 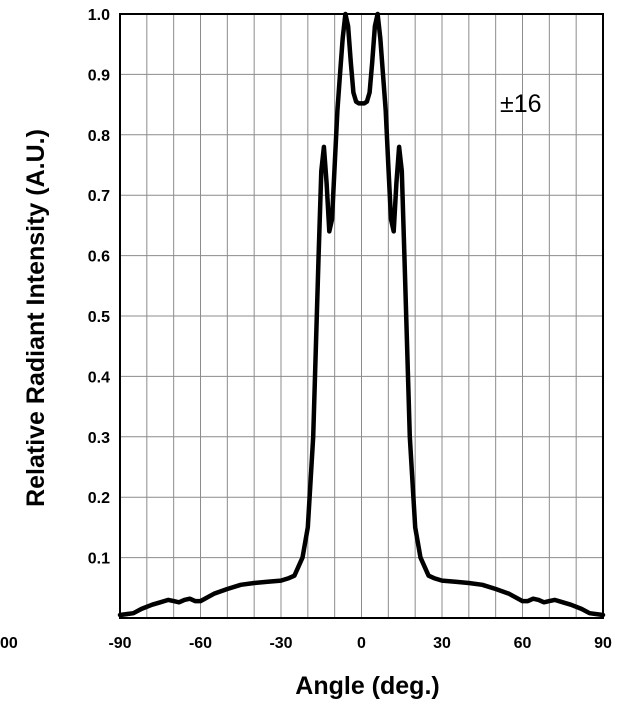 What do you see at coordinates (99, 257) in the screenshot?
I see `y-tick-label: 0.6` at bounding box center [99, 257].